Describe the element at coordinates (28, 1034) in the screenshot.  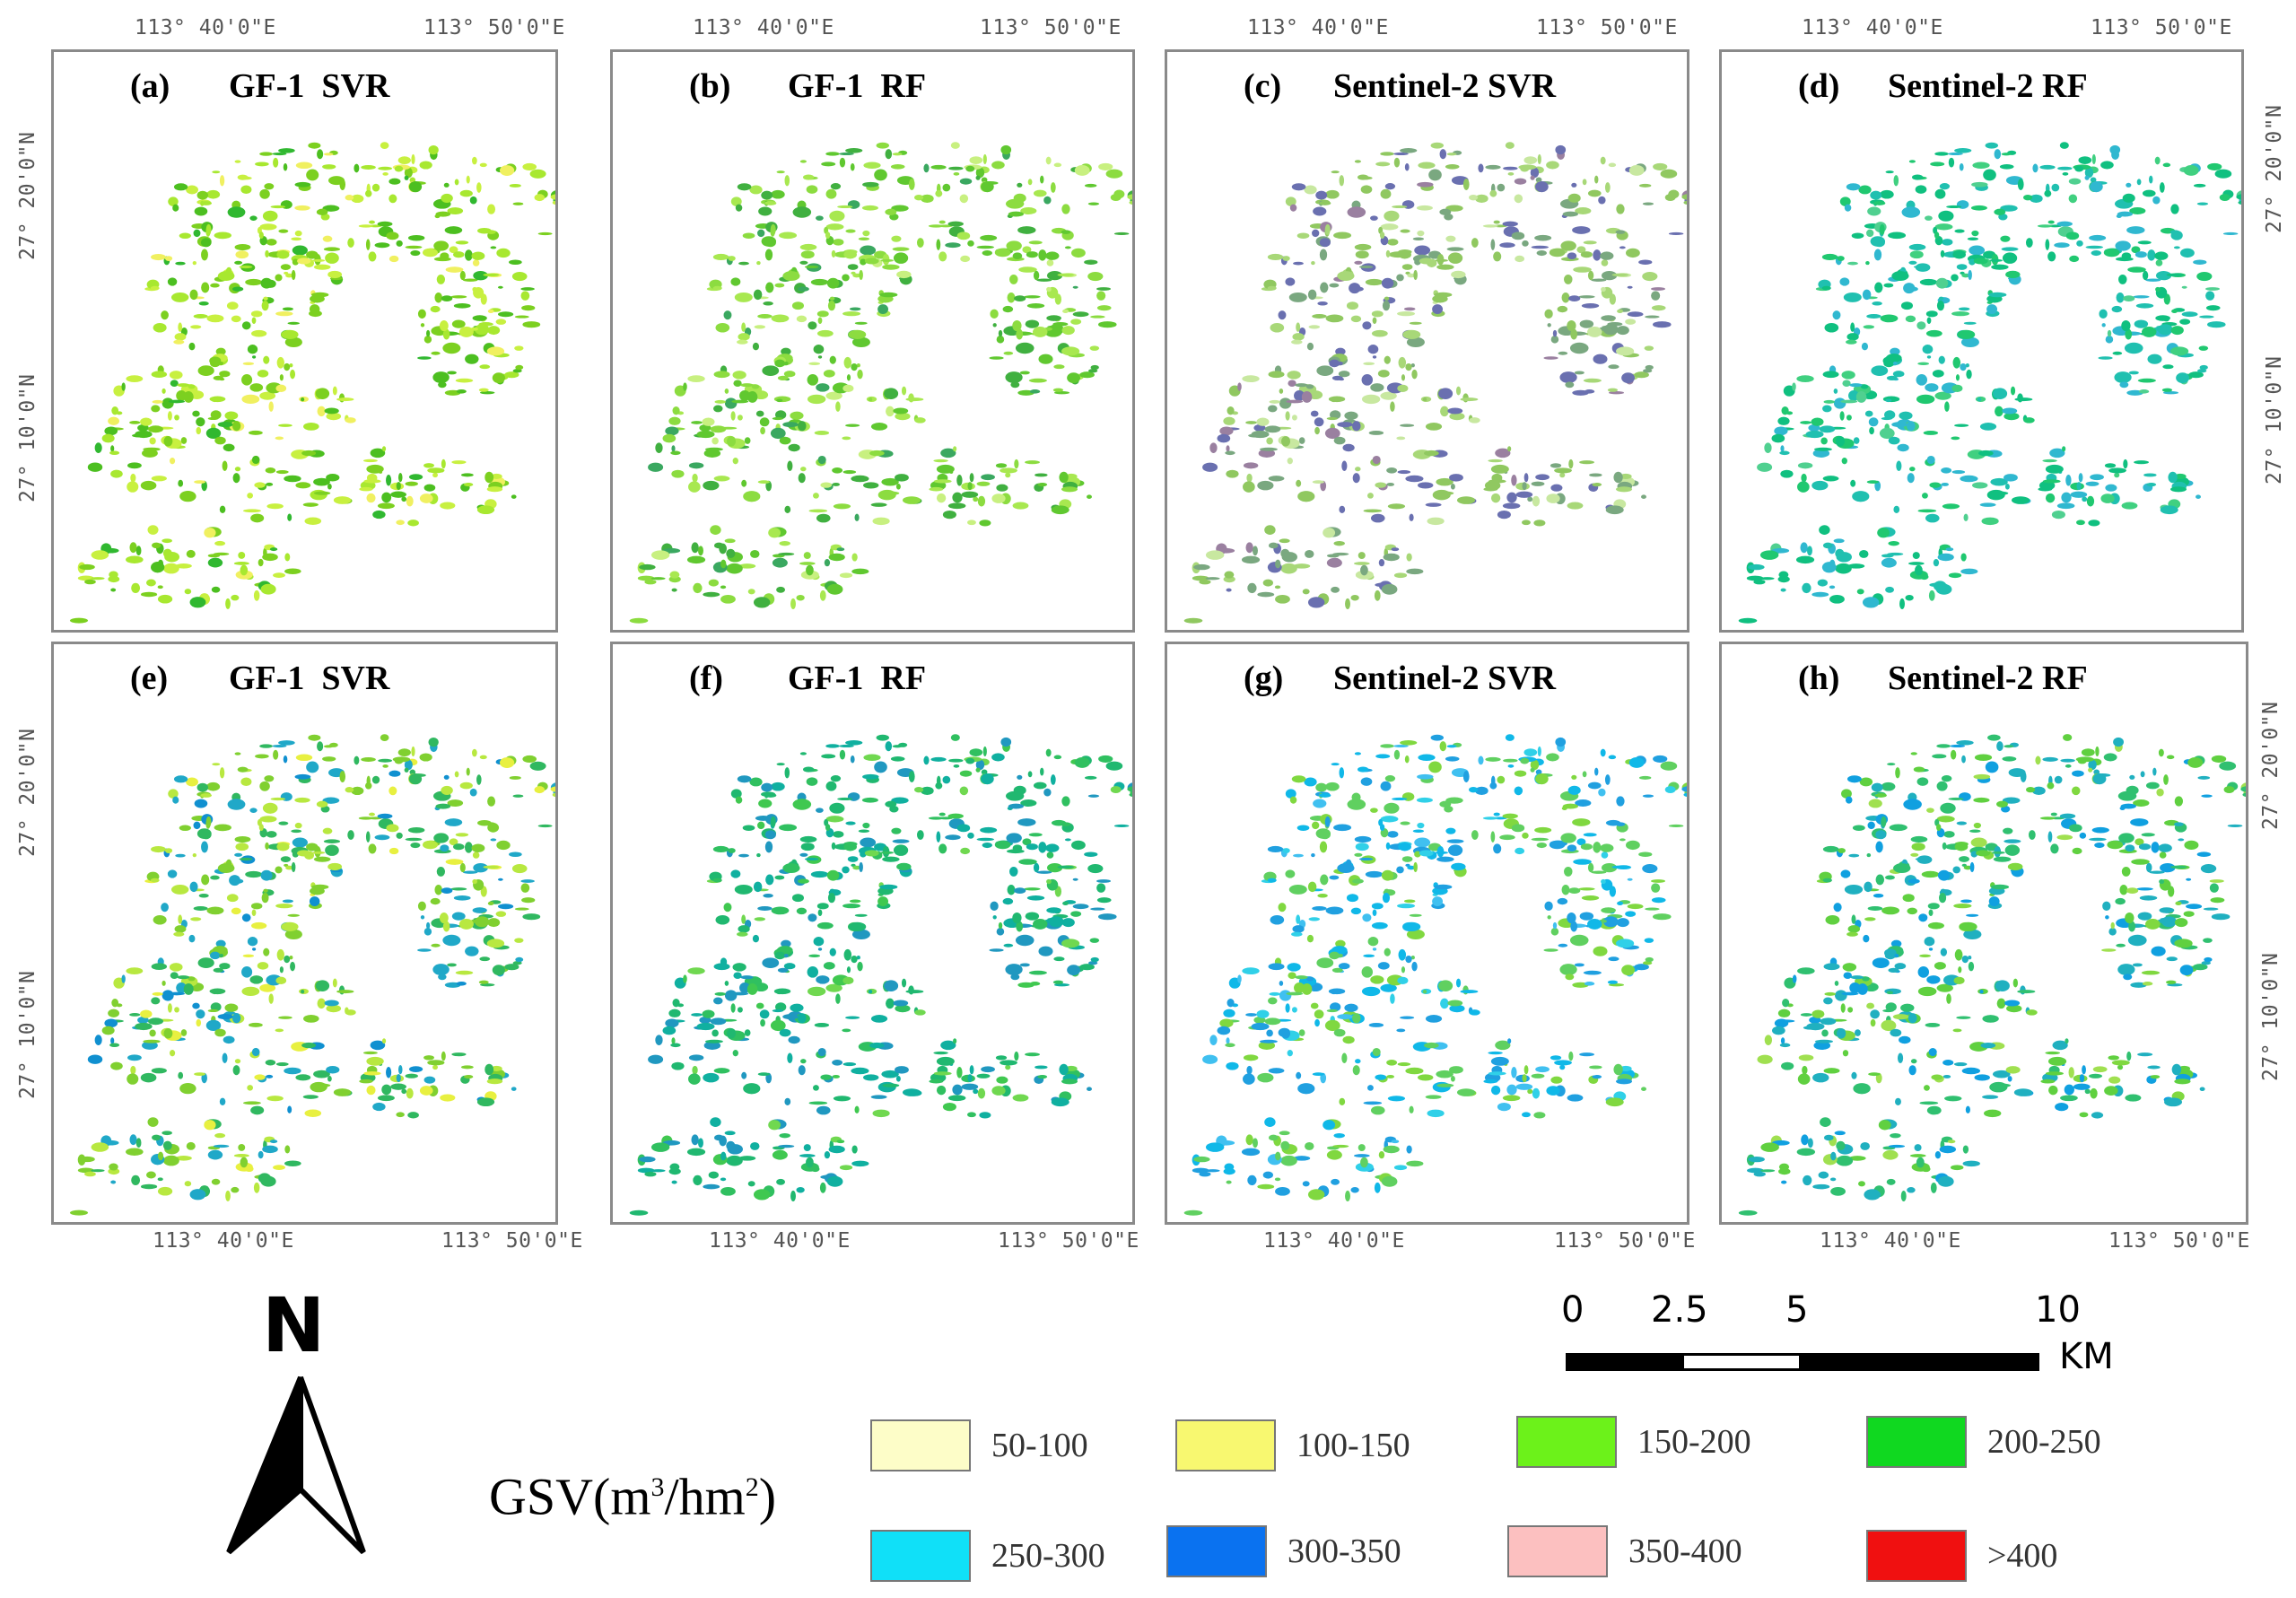
I see `lat-label-left-e-bottom: 27° 10'0"N` at that location.